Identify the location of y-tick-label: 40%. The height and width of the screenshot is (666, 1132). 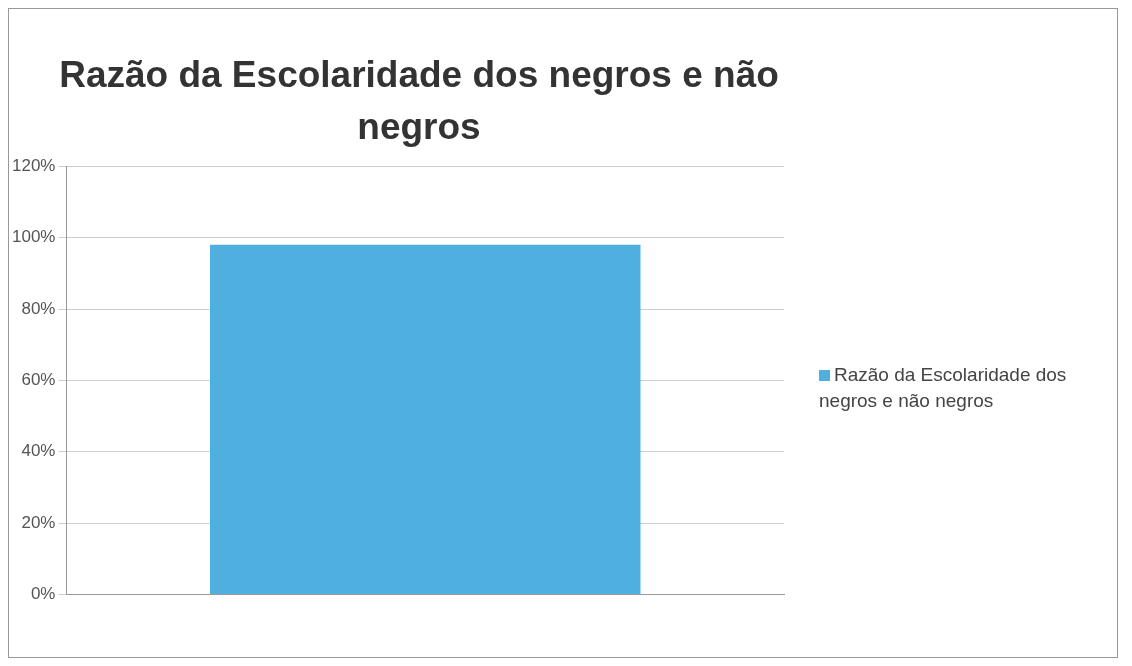
(38, 451).